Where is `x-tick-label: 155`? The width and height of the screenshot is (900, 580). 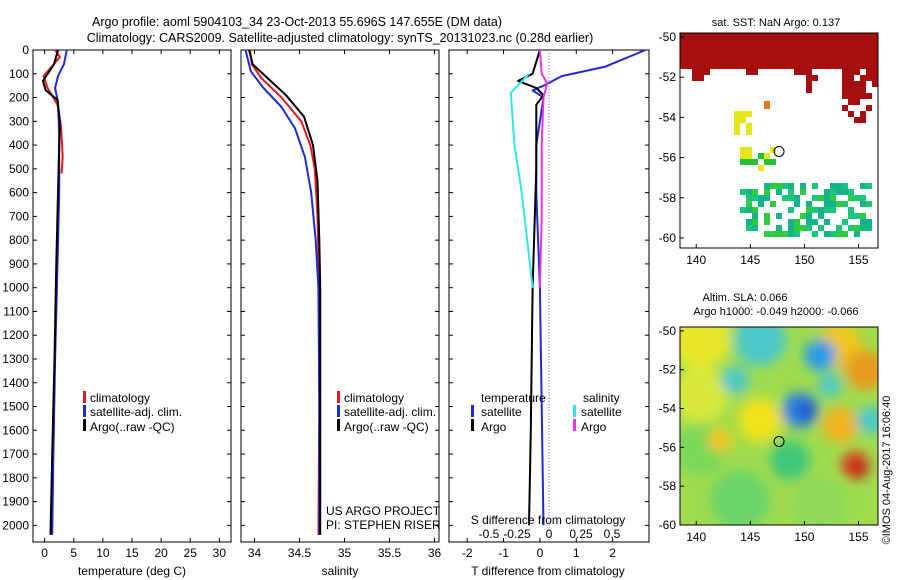
x-tick-label: 155 is located at coordinates (859, 260).